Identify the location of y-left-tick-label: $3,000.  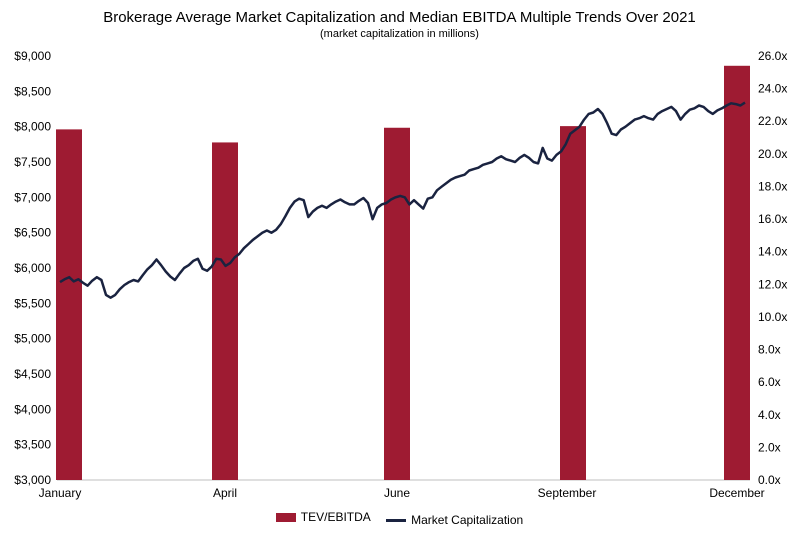
(32, 480).